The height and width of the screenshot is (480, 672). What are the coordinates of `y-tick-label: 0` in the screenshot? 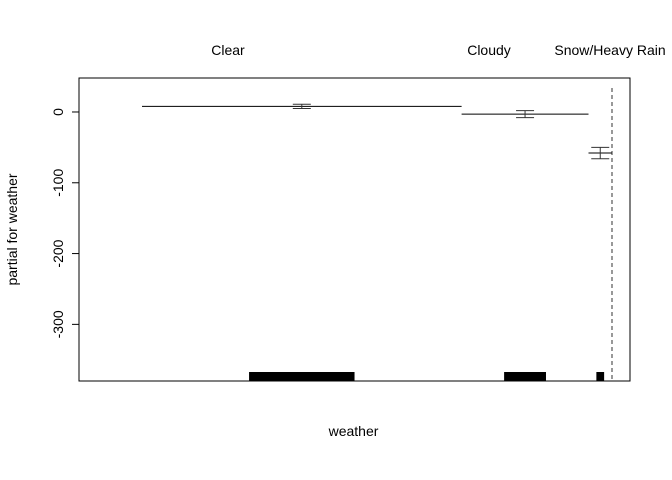 It's located at (58, 112).